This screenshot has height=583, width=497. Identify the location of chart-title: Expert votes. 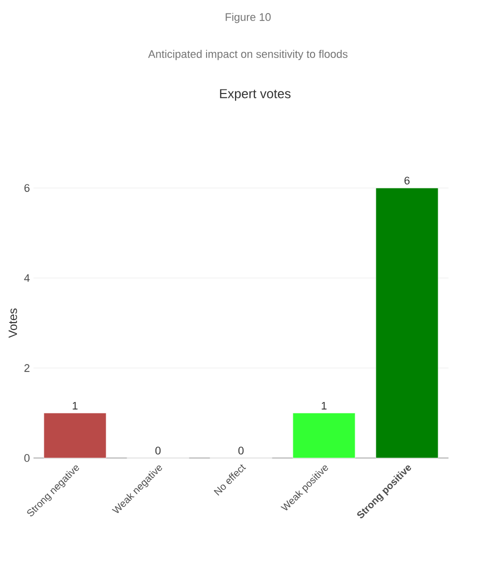
(255, 95).